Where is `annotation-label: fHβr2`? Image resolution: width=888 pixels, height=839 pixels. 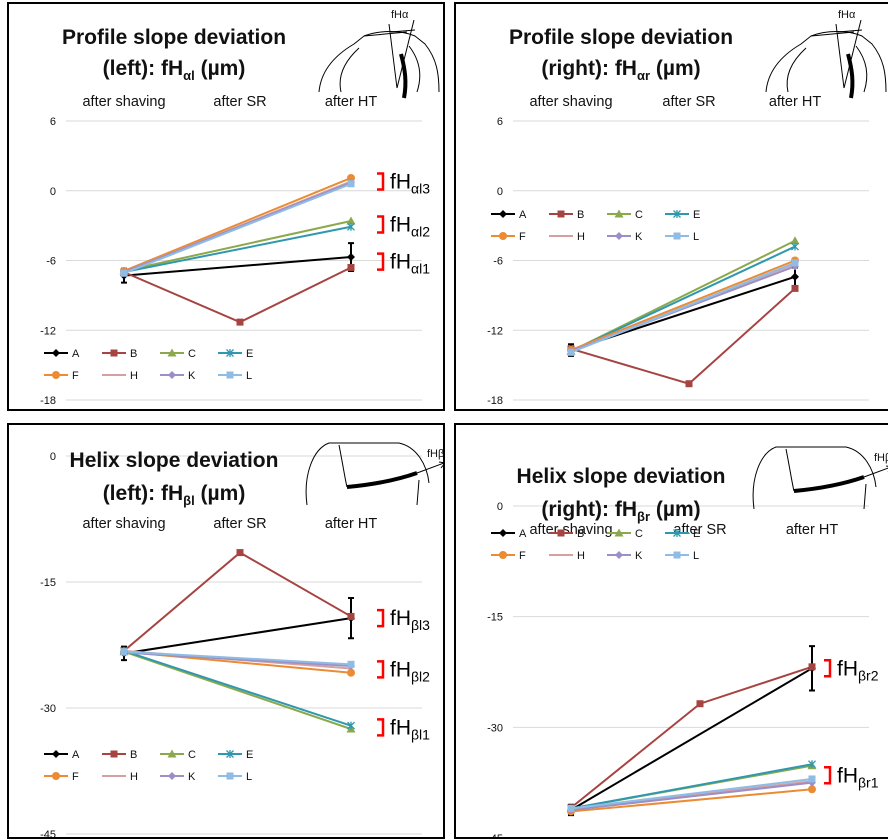
annotation-label: fHβr2 is located at coordinates (858, 670).